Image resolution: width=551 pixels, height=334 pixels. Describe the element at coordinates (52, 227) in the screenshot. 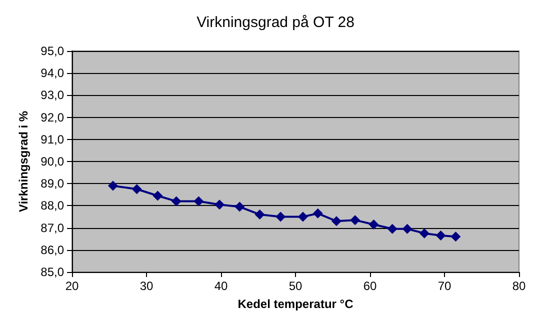

I see `y-tick-label: 87,0` at that location.